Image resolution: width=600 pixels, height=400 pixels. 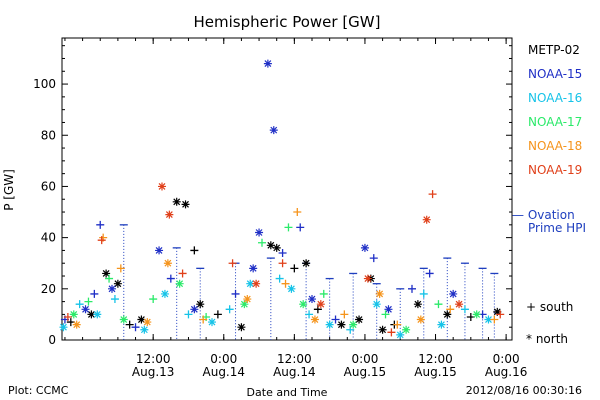 I want to click on y-tick-label: 80, so click(x=48, y=135).